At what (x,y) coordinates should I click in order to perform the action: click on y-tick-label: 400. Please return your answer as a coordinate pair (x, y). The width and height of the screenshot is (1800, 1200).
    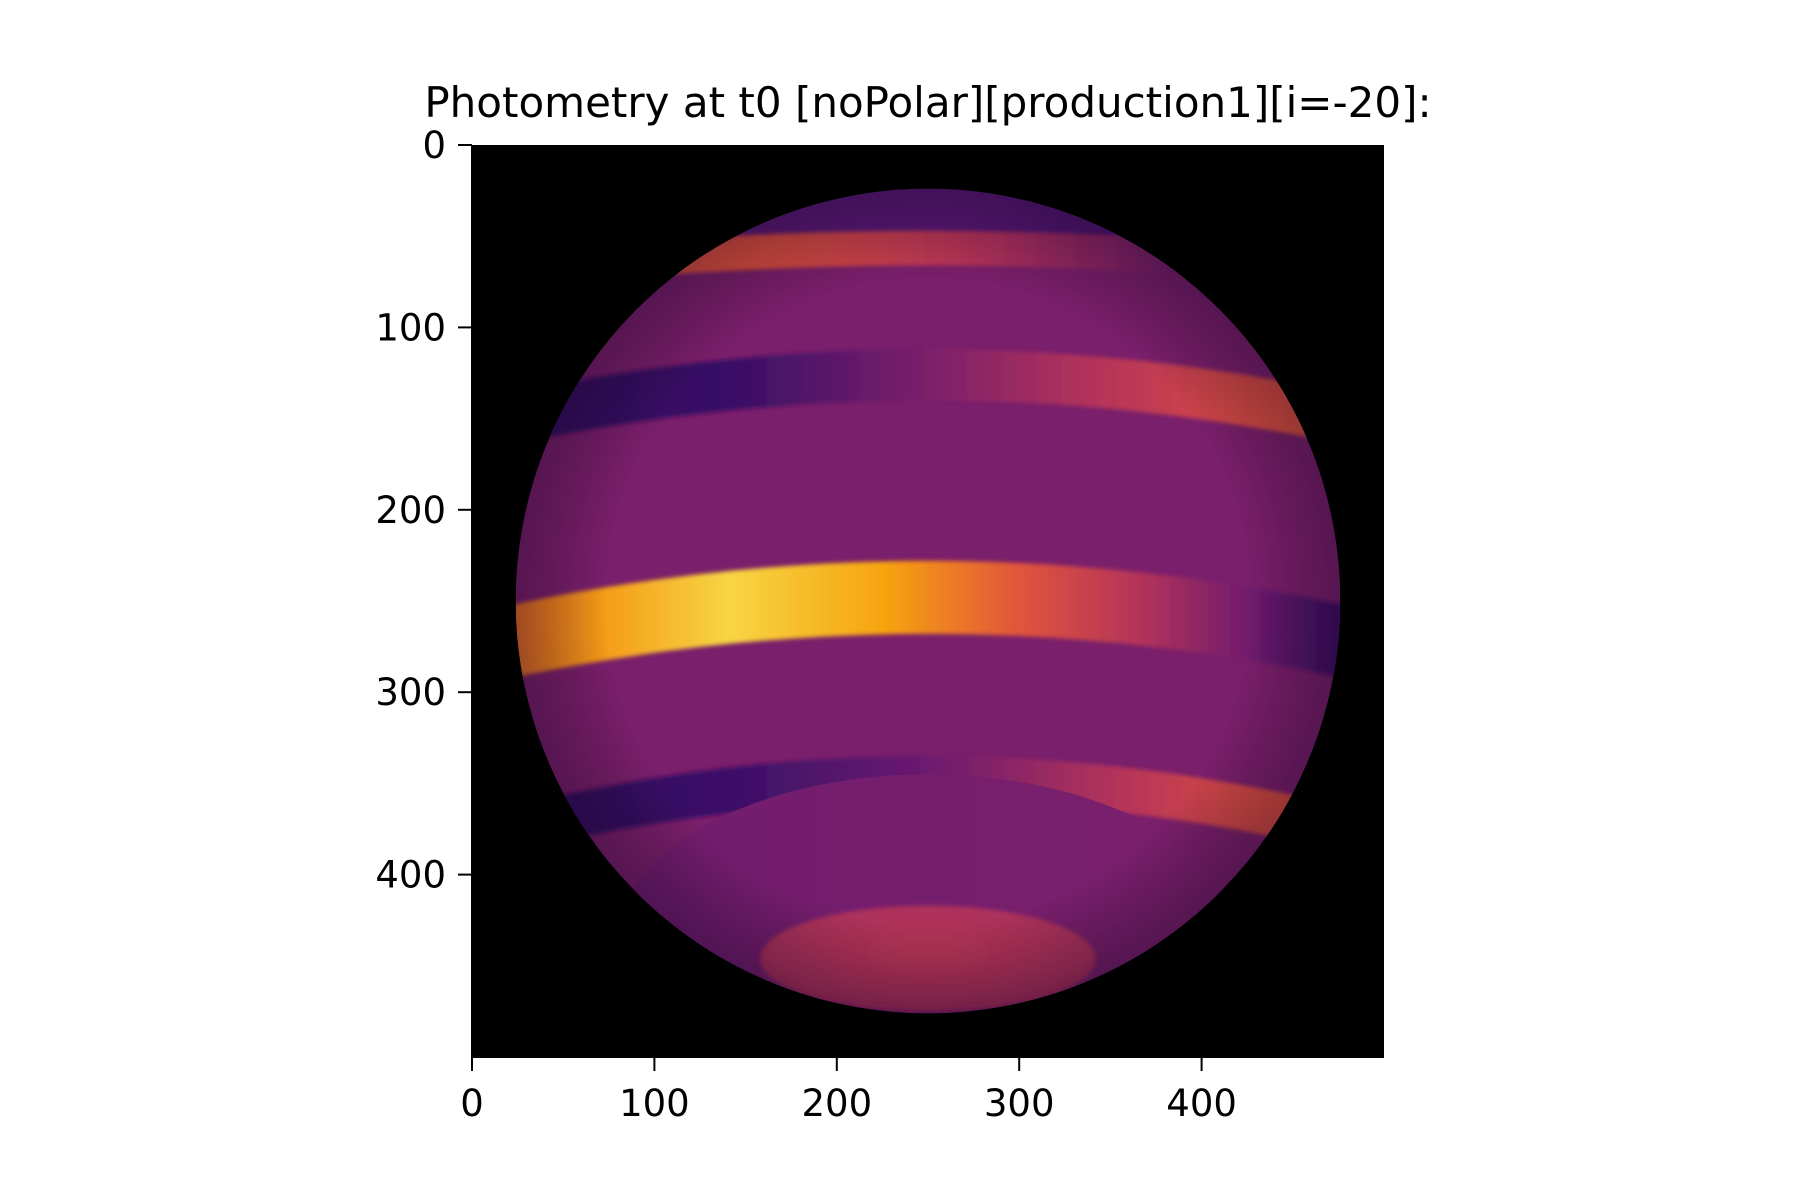
    Looking at the image, I should click on (410, 875).